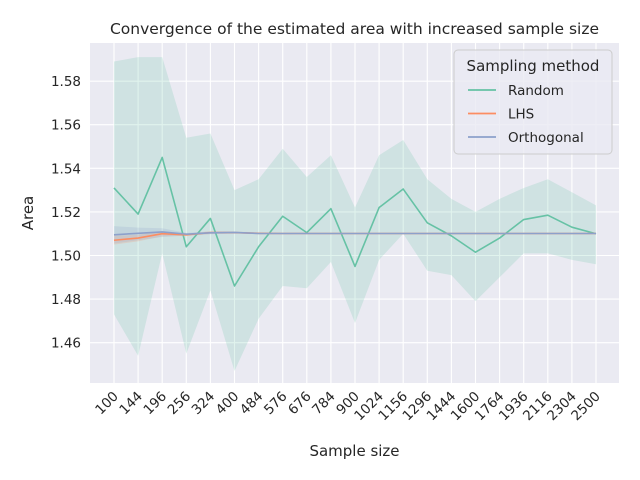  Describe the element at coordinates (546, 138) in the screenshot. I see `legend-label-orthogonal: Orthogonal` at that location.